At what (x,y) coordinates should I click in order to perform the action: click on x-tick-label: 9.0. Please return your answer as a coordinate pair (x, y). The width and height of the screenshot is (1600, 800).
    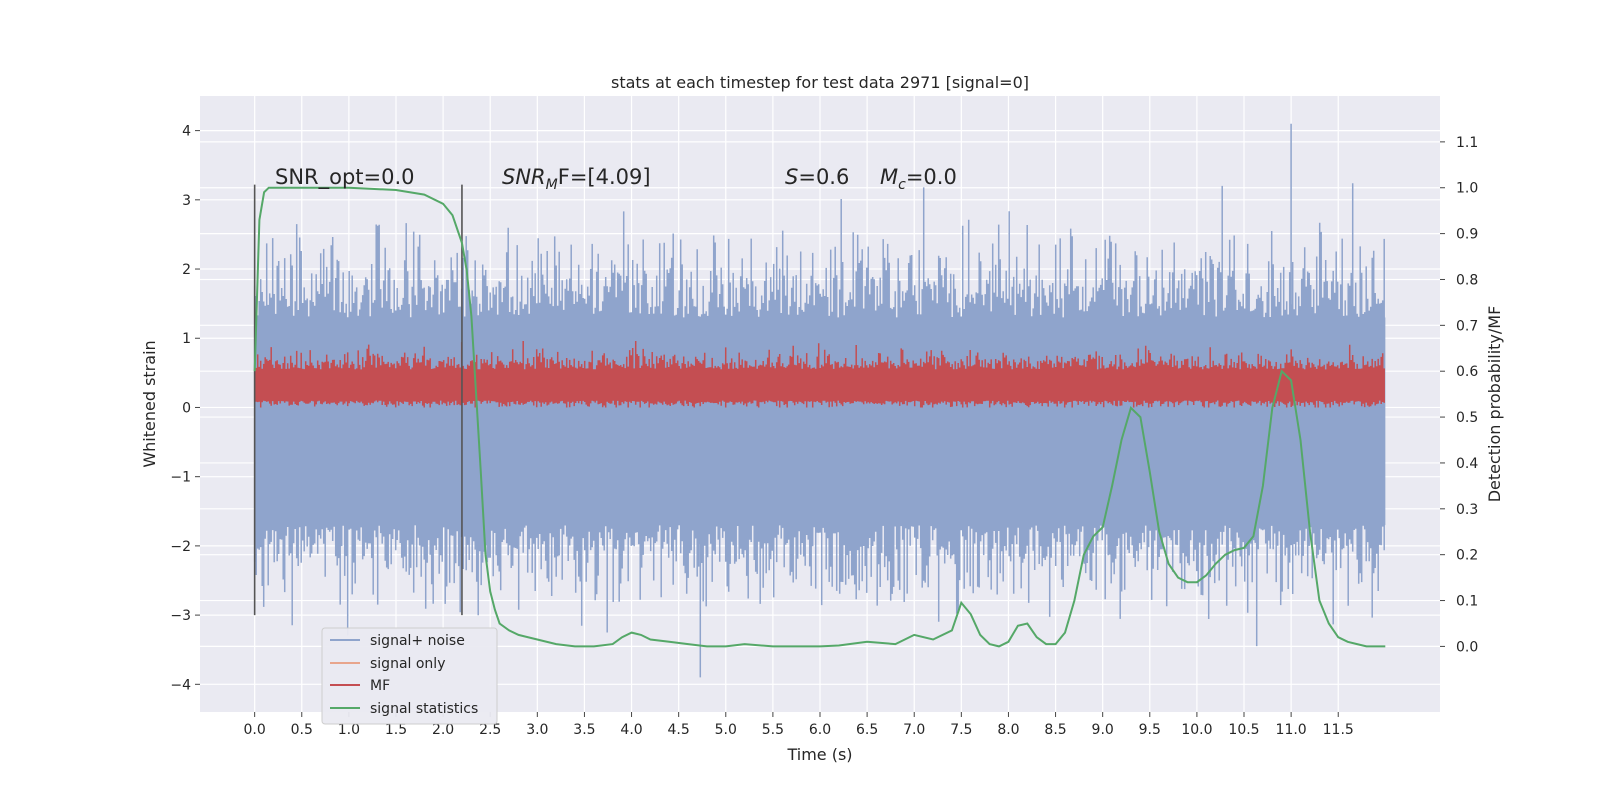
    Looking at the image, I should click on (1103, 730).